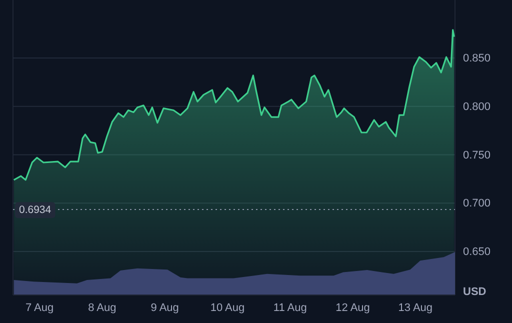 This screenshot has width=512, height=323. I want to click on x-tick-label: 10 Aug, so click(227, 308).